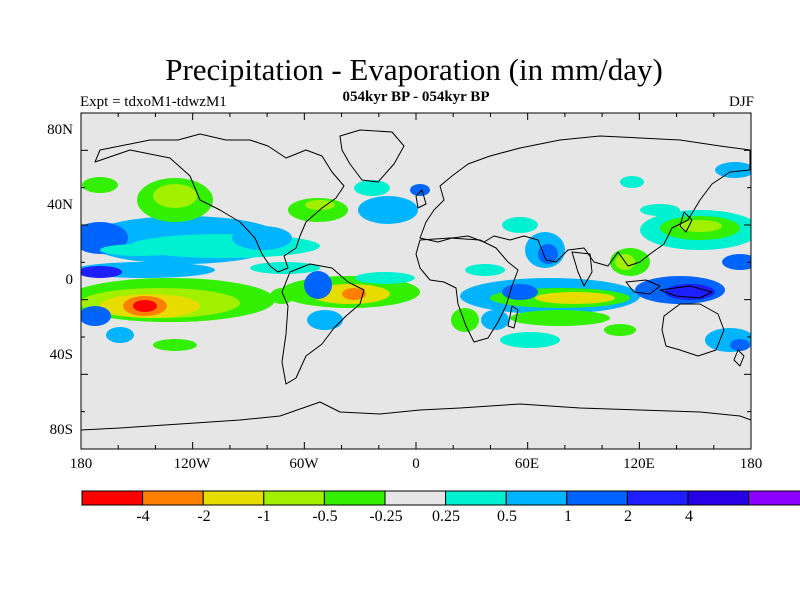  I want to click on experiment-label: Expt = tdxoM1-tdwzM1, so click(153, 102).